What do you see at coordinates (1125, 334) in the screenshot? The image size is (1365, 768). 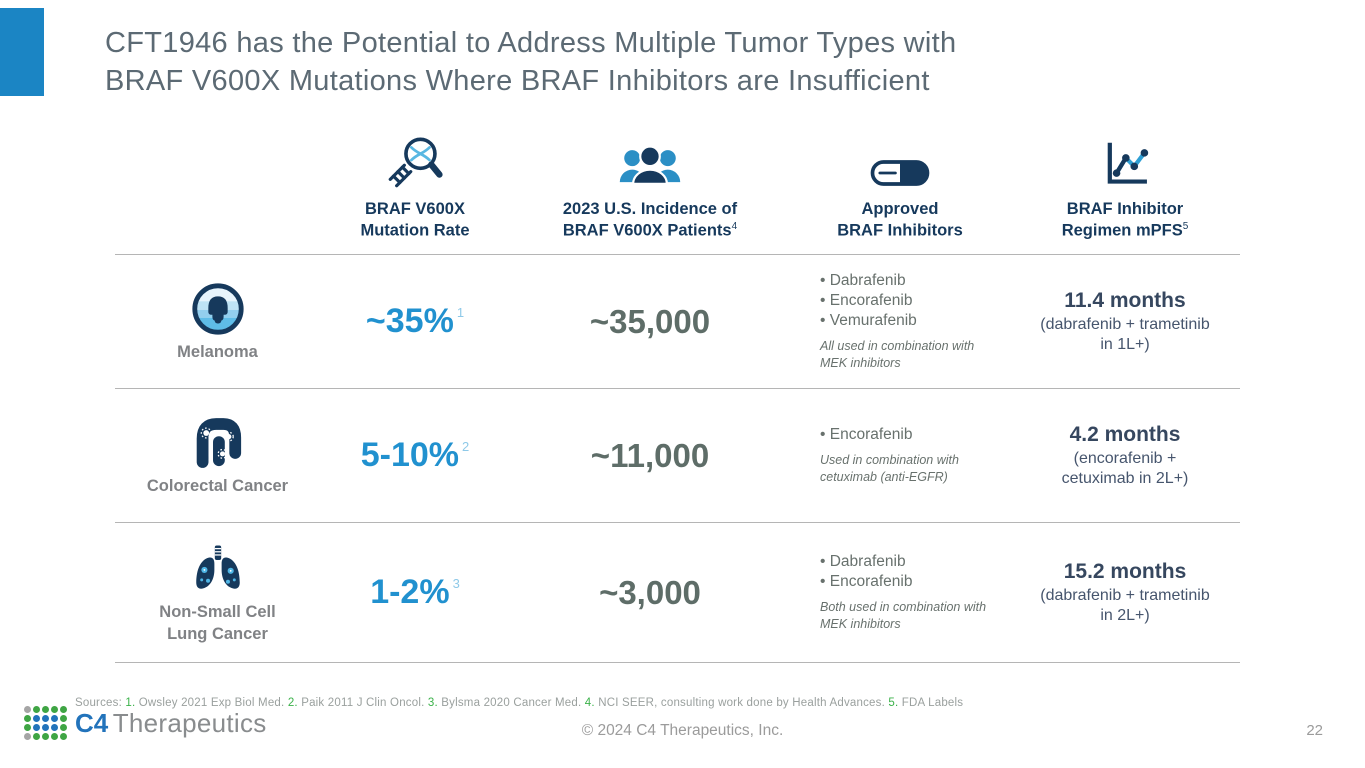 I see `mpfs-detail: (dabrafenib + trametinib in 1L+)` at bounding box center [1125, 334].